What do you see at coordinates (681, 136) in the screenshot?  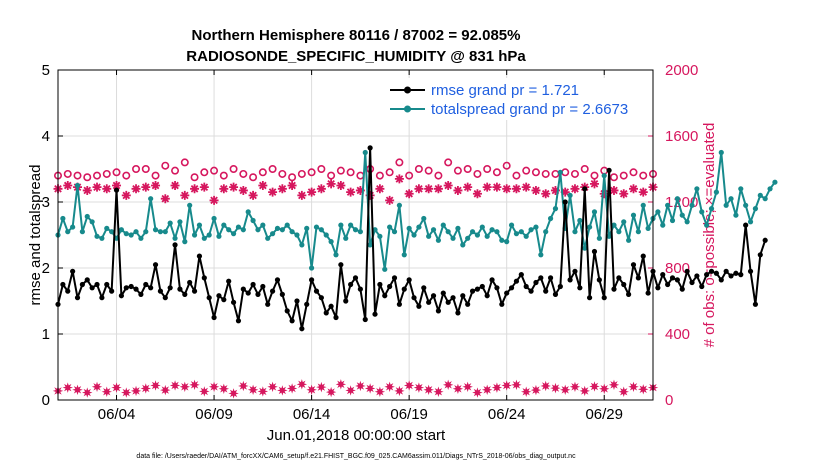 I see `y2-tick-label: 1600` at bounding box center [681, 136].